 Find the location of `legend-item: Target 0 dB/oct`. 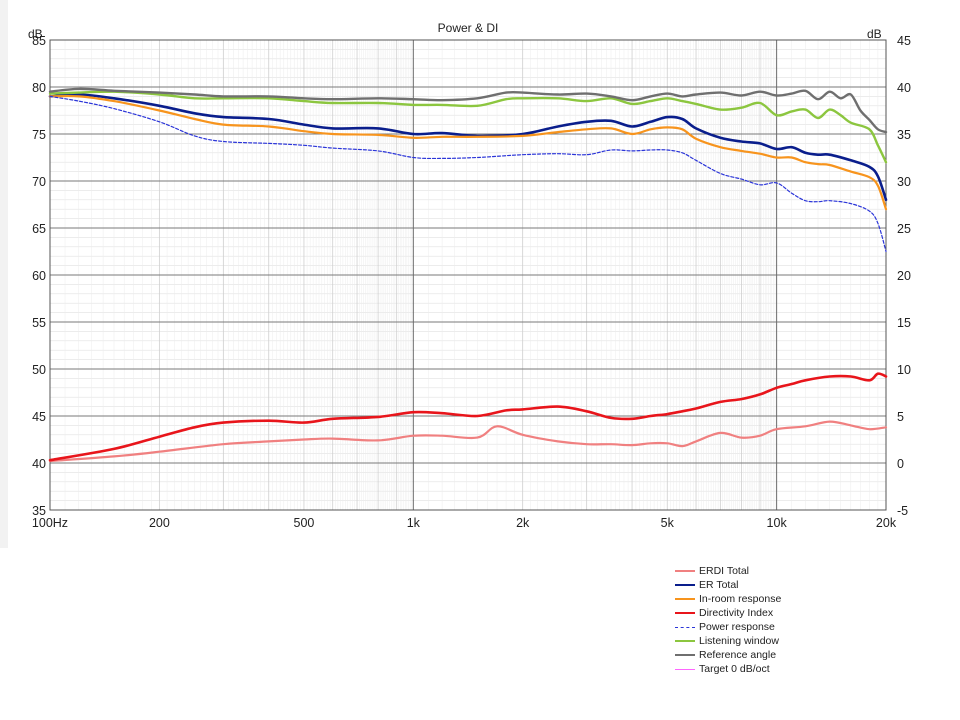

legend-item: Target 0 dB/oct is located at coordinates (755, 669).